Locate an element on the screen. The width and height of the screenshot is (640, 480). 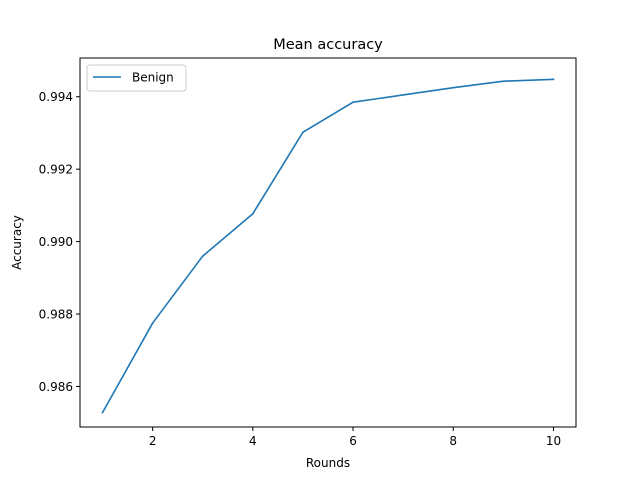
legend: Benign is located at coordinates (136, 78).